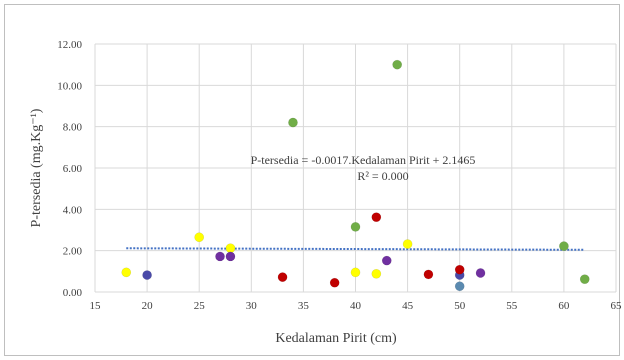 This screenshot has height=360, width=624. Describe the element at coordinates (512, 306) in the screenshot. I see `x-tick-label: 55` at that location.